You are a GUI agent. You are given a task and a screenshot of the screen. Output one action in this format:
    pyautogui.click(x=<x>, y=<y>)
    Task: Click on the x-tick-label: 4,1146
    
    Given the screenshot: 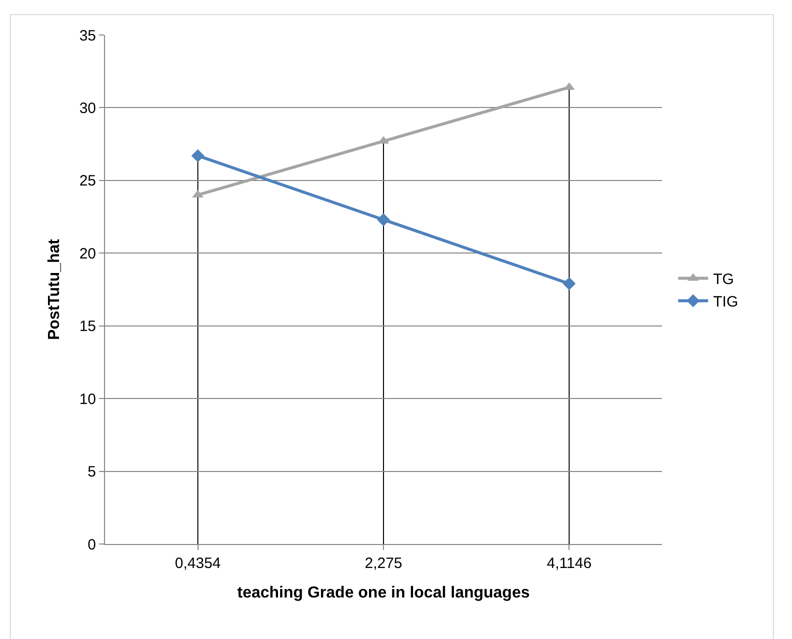 What is the action you would take?
    pyautogui.click(x=569, y=563)
    